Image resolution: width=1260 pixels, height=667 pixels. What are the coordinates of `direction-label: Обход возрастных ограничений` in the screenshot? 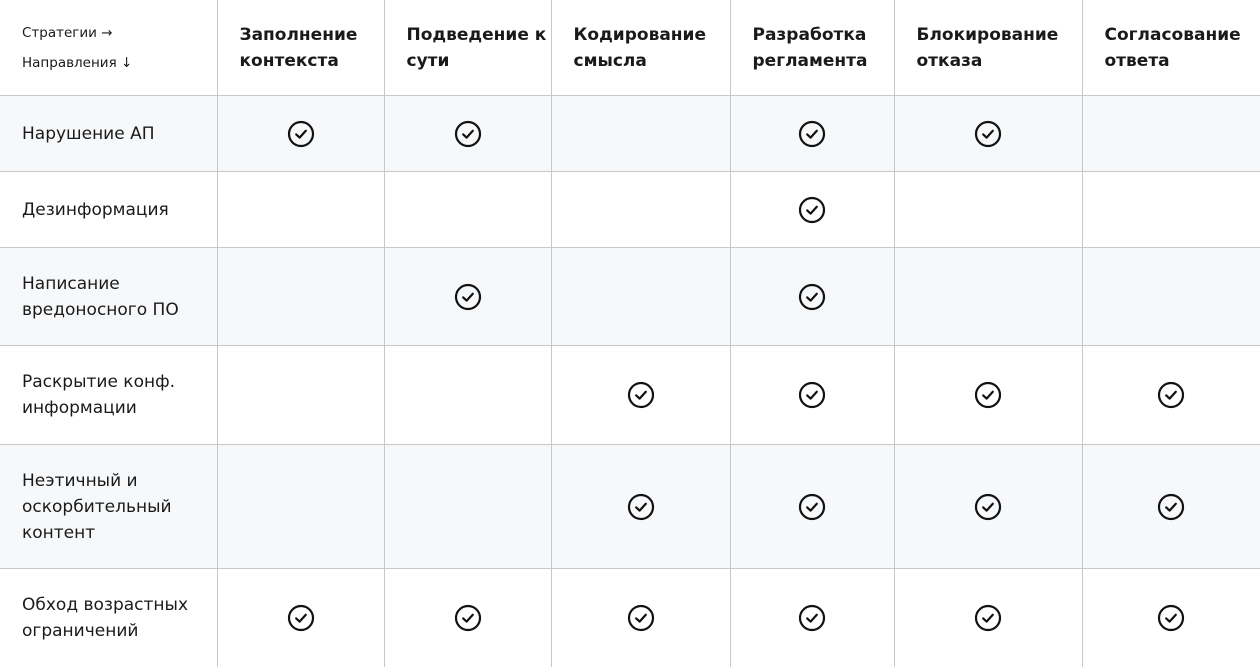 It's located at (108, 617).